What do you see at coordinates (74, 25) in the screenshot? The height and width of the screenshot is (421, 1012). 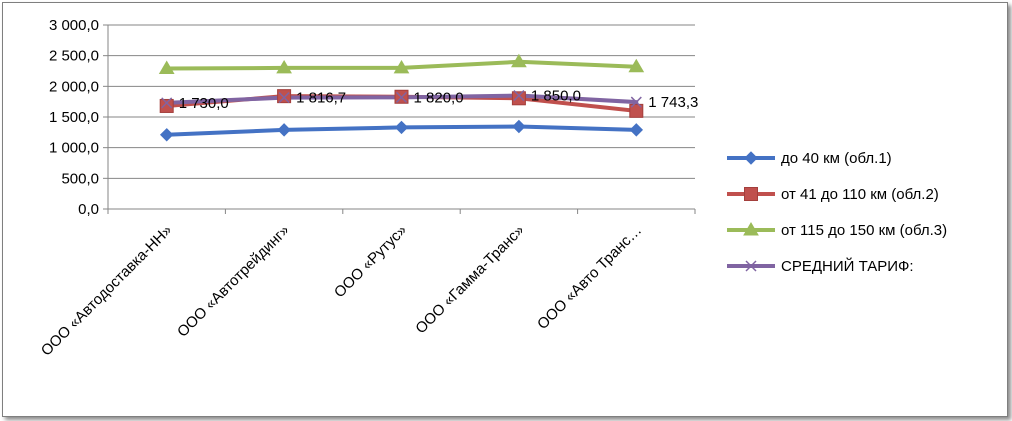 I see `y-tick-label: 3 000,0` at bounding box center [74, 25].